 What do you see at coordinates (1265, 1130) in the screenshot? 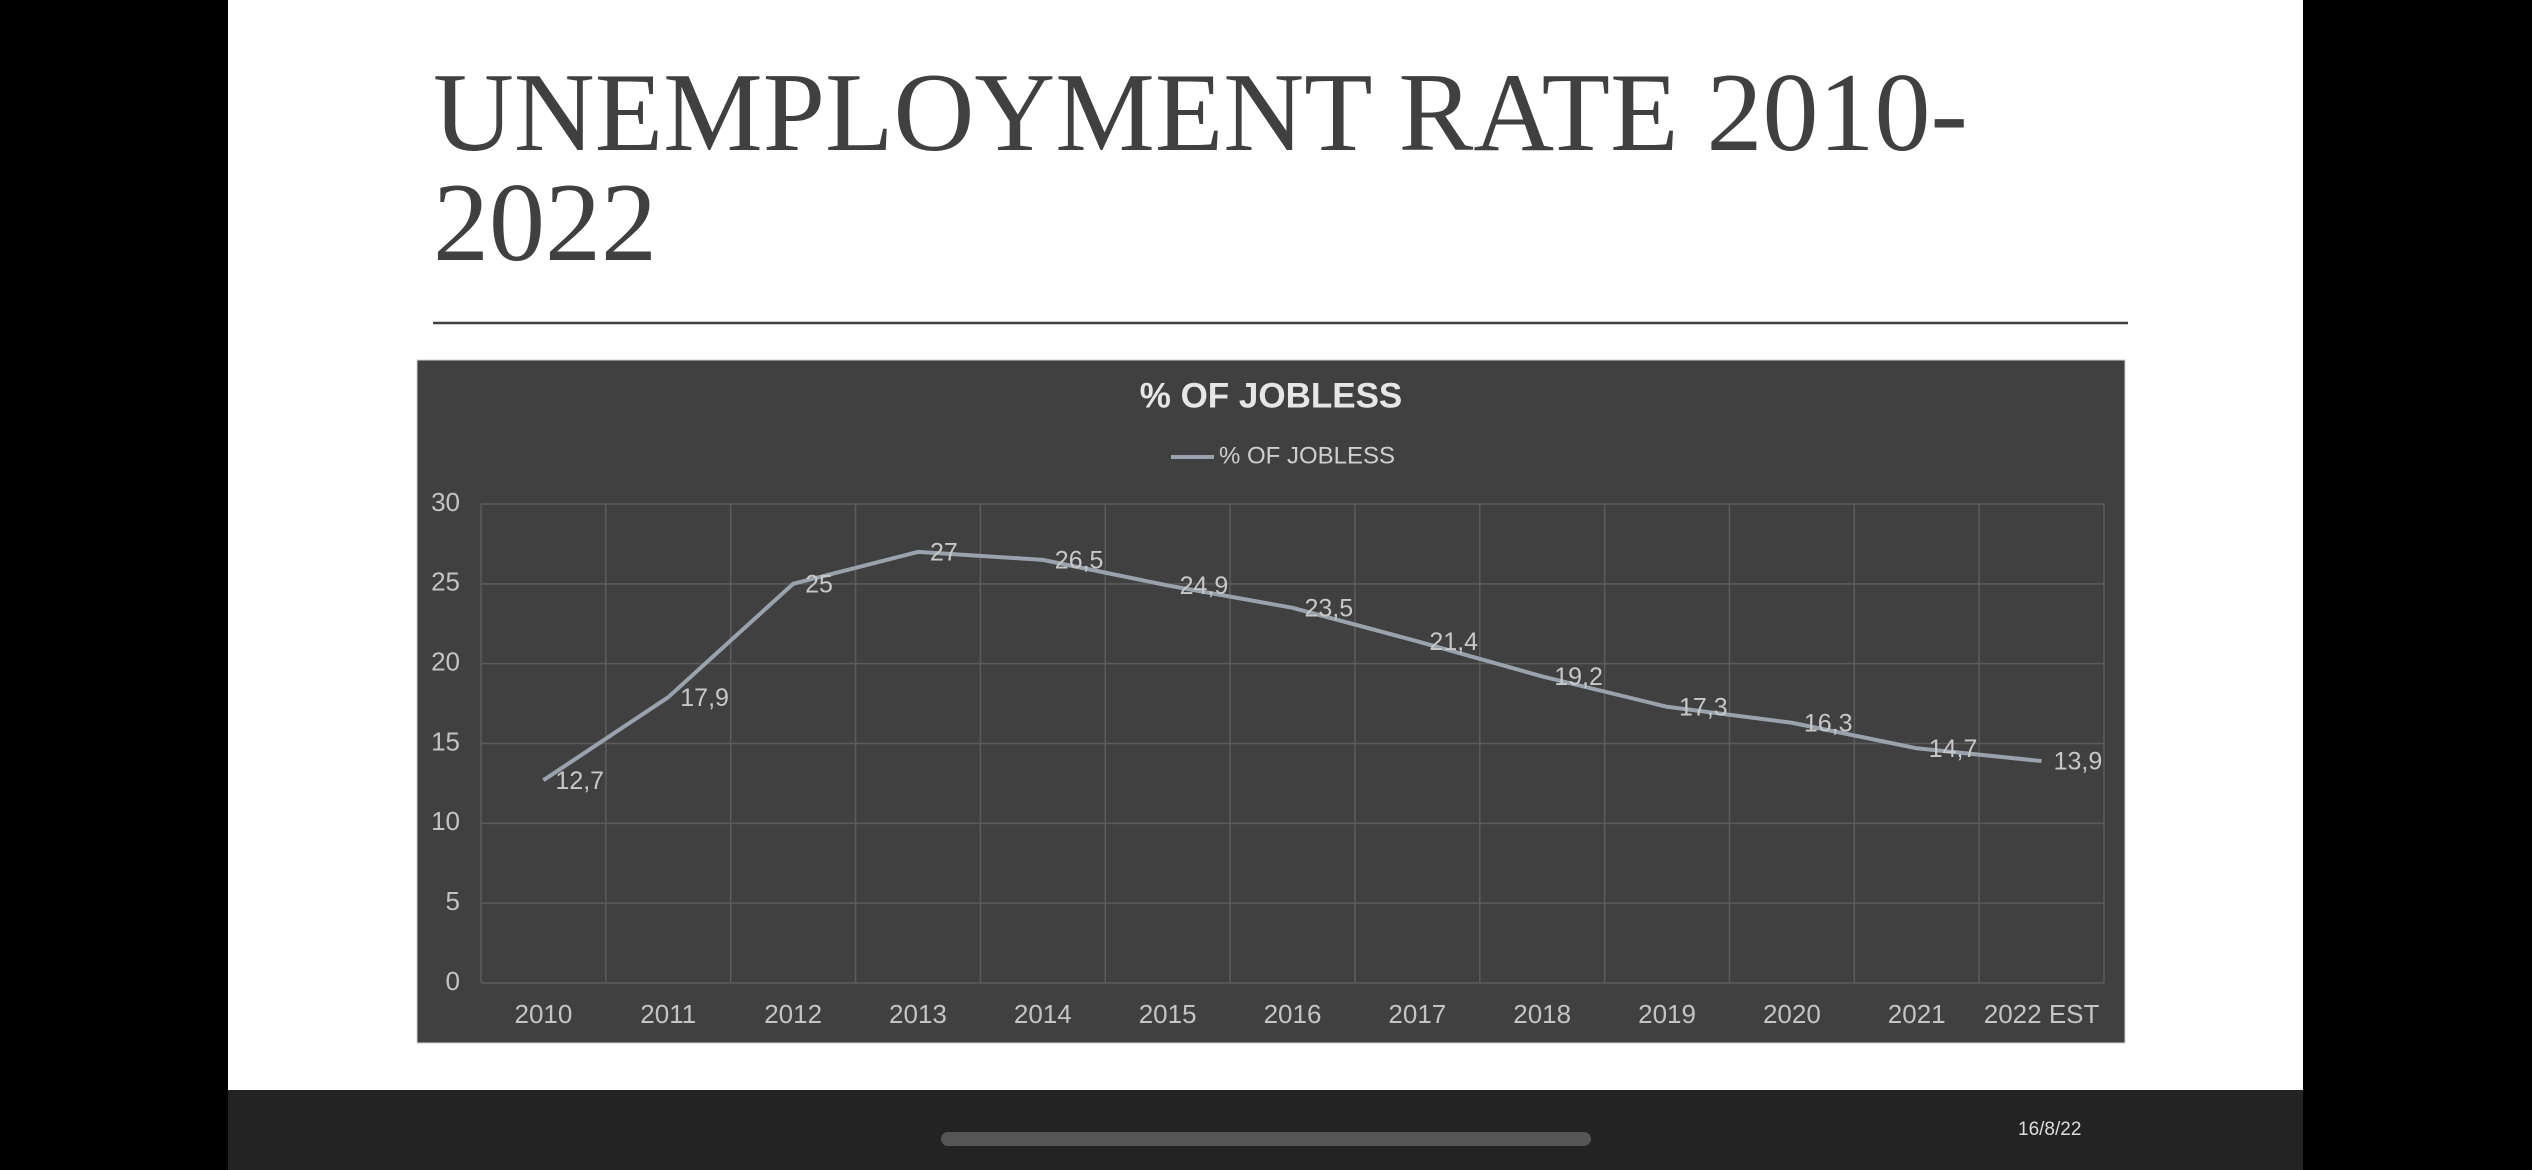
I see `bottom-bar` at bounding box center [1265, 1130].